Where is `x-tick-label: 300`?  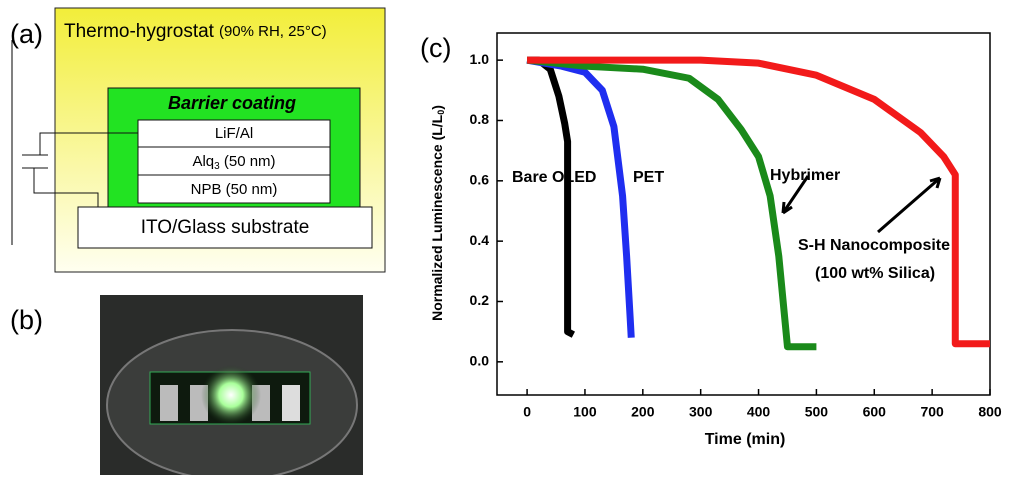
x-tick-label: 300 is located at coordinates (701, 412).